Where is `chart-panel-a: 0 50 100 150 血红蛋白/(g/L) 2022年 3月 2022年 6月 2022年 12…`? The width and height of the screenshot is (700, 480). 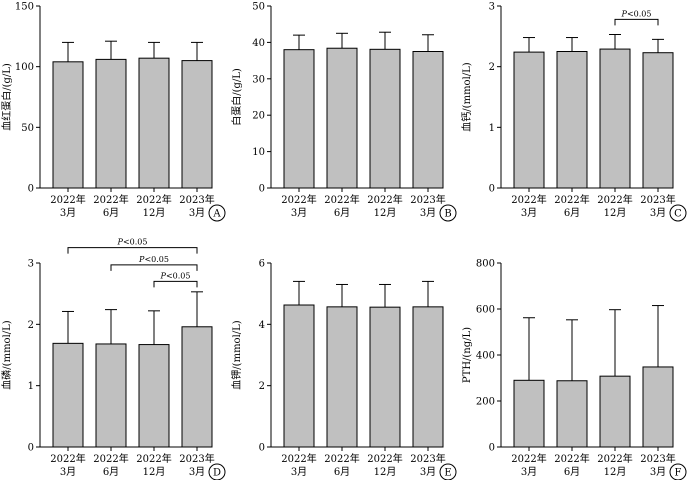
chart-panel-a: 0 50 100 150 血红蛋白/(g/L) 2022年 3月 2022年 6月 2022年 12… is located at coordinates (113, 112).